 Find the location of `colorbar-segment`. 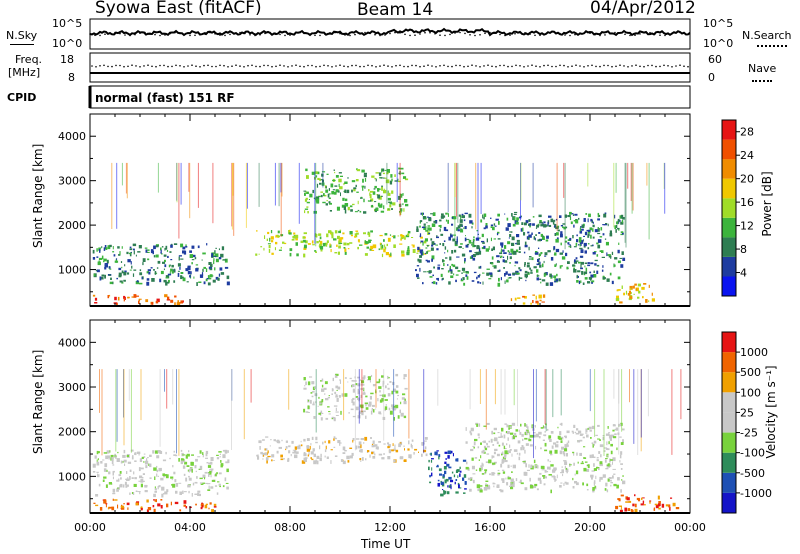

colorbar-segment is located at coordinates (729, 149).